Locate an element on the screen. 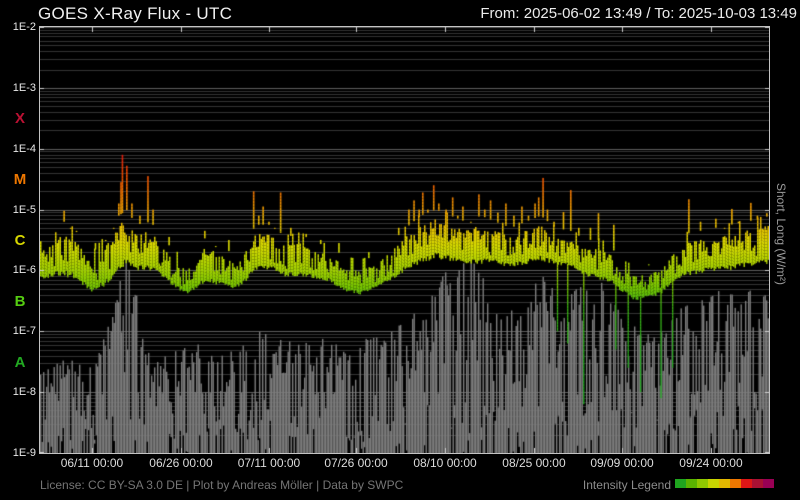  y-tick-label: 1E-3 is located at coordinates (24, 87).